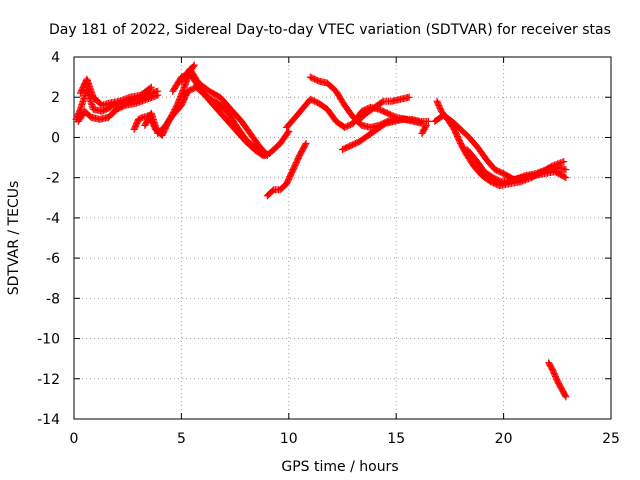 This screenshot has height=480, width=640. Describe the element at coordinates (74, 439) in the screenshot. I see `x-tick-label: 0` at that location.